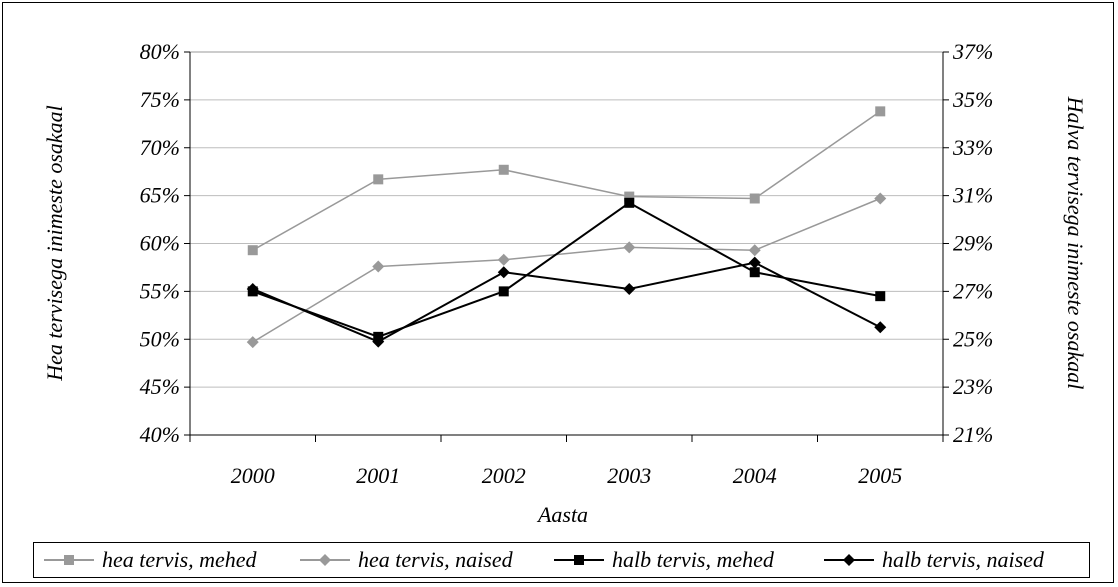 This screenshot has height=587, width=1118. Describe the element at coordinates (963, 559) in the screenshot. I see `legend-label: halb tervis, naised` at that location.